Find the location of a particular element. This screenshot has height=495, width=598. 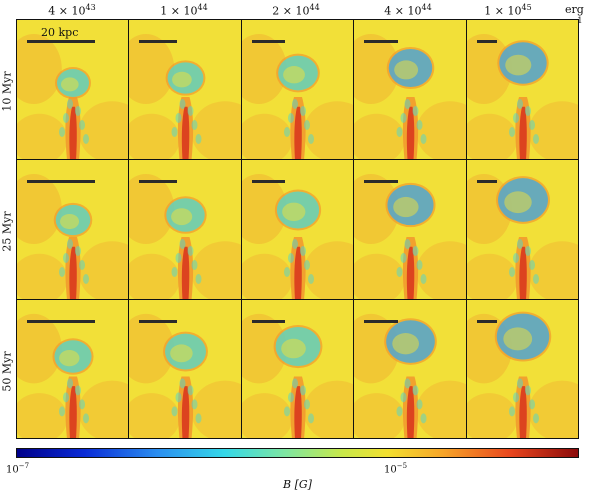

scale-bar-label: 20 kpc is located at coordinates (60, 32).